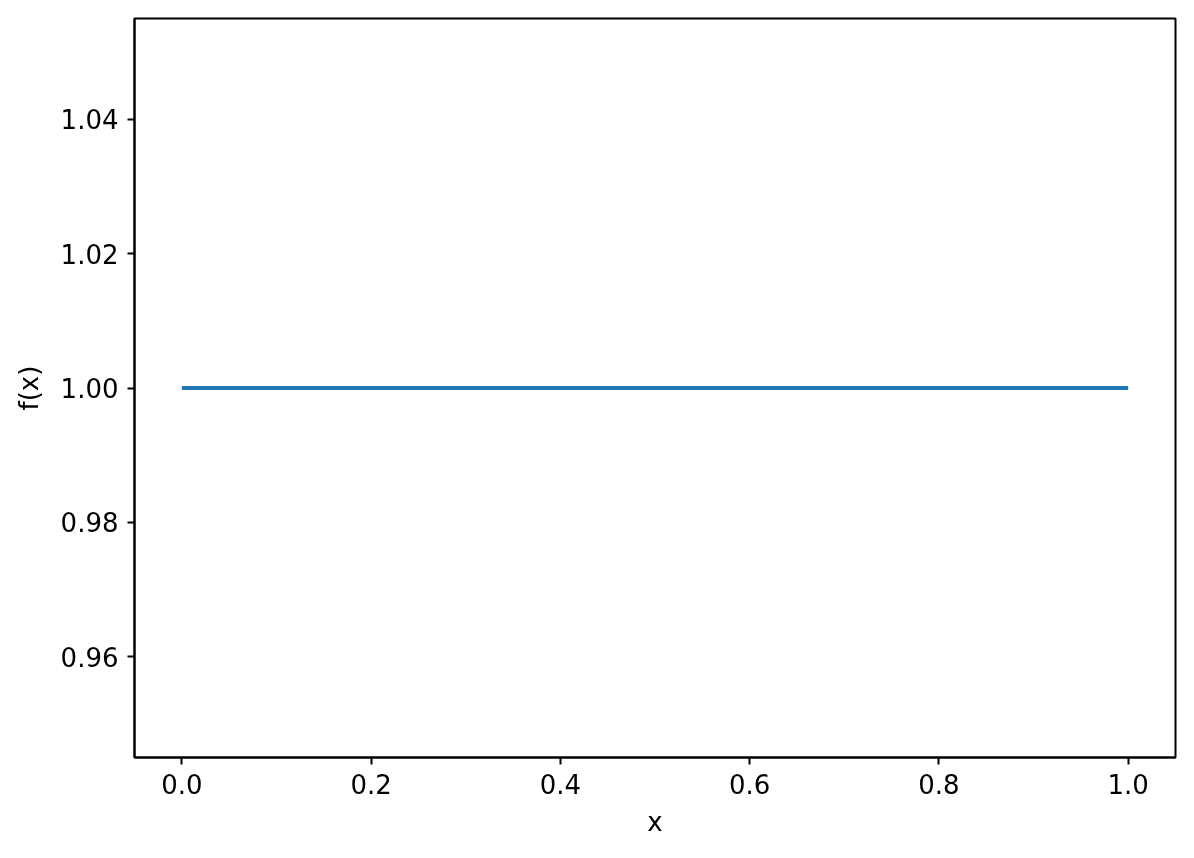 The image size is (1194, 858). What do you see at coordinates (89, 523) in the screenshot?
I see `y-tick-label: 0.98` at bounding box center [89, 523].